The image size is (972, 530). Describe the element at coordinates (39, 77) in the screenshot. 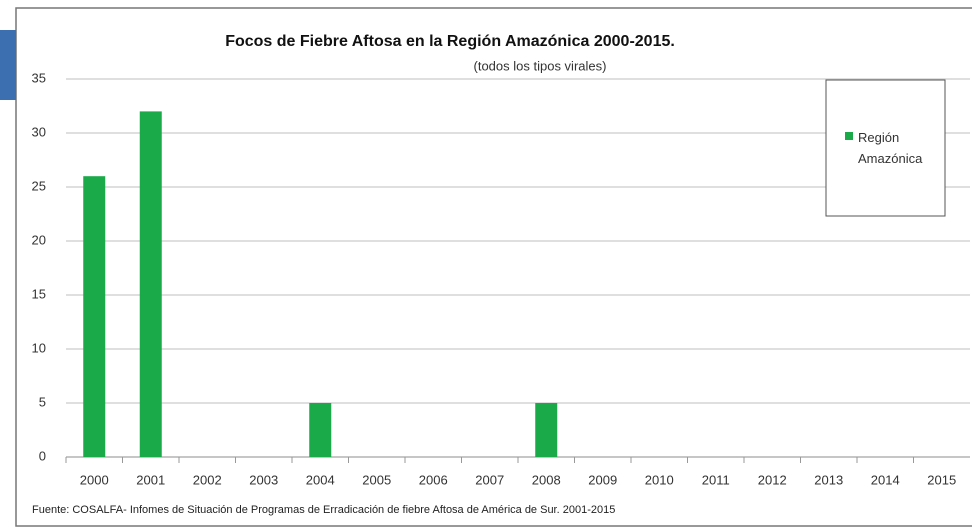

I see `y-tick-label: 35` at that location.